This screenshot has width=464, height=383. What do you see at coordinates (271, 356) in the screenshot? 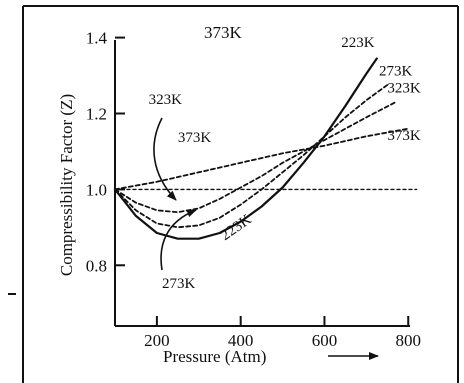
I see `x-axis-label-group: Pressure (Atm)` at bounding box center [271, 356].